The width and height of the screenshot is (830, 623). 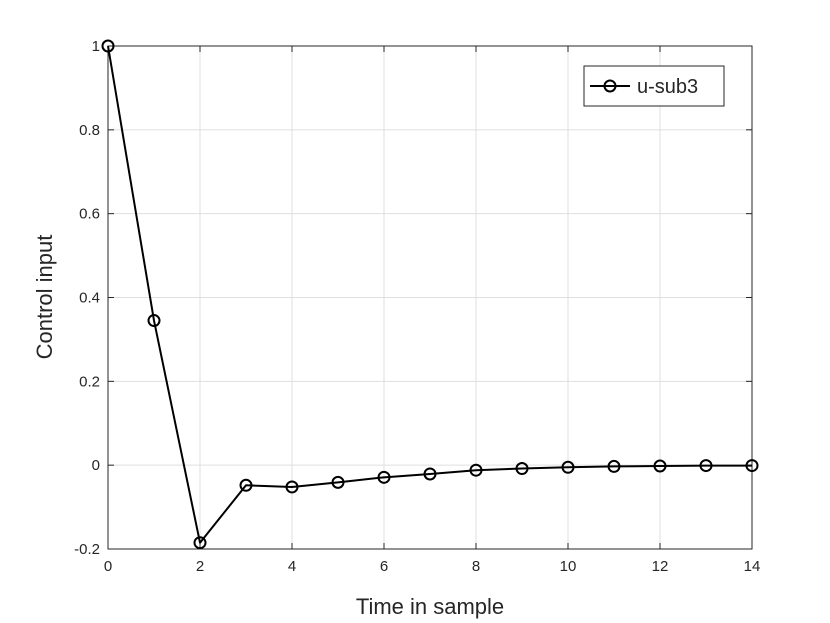 I want to click on x-tick-label: 10, so click(x=568, y=566).